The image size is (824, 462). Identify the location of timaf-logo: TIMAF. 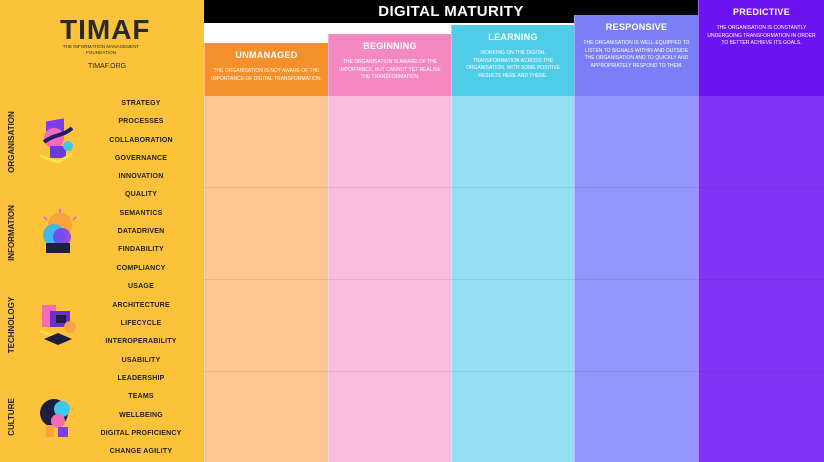
(105, 29).